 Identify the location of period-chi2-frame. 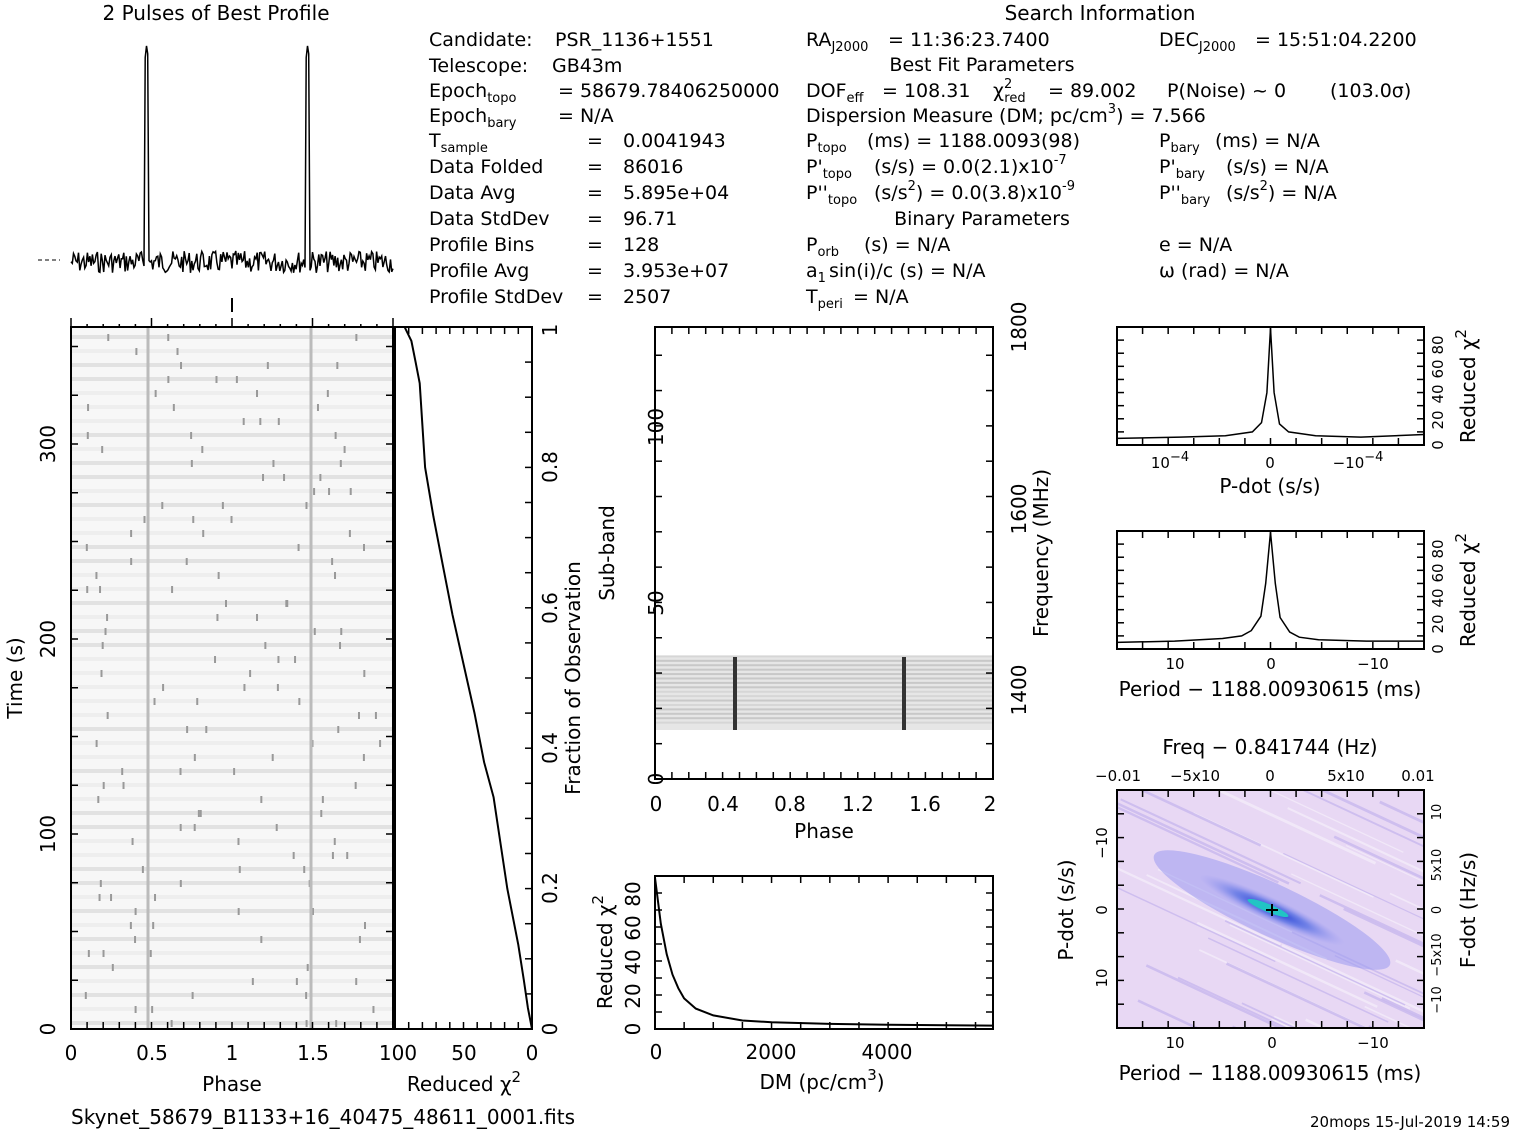
(1270, 590).